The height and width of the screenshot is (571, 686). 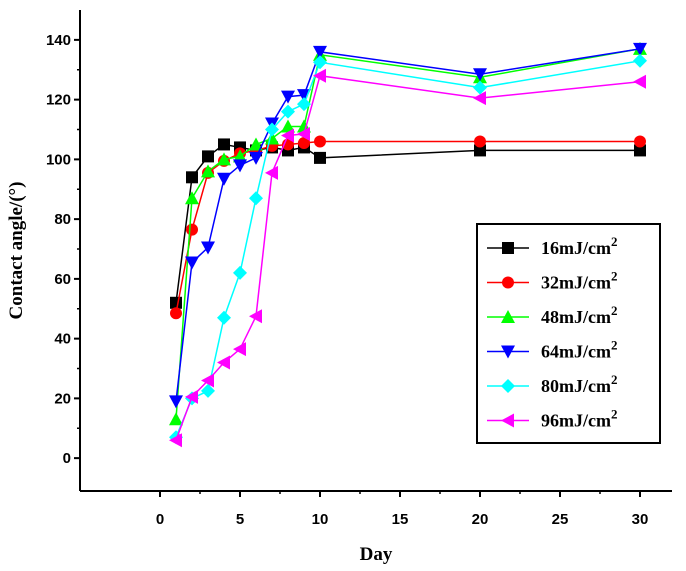 I want to click on legend-item: 32mJ/cm2, so click(x=552, y=281).